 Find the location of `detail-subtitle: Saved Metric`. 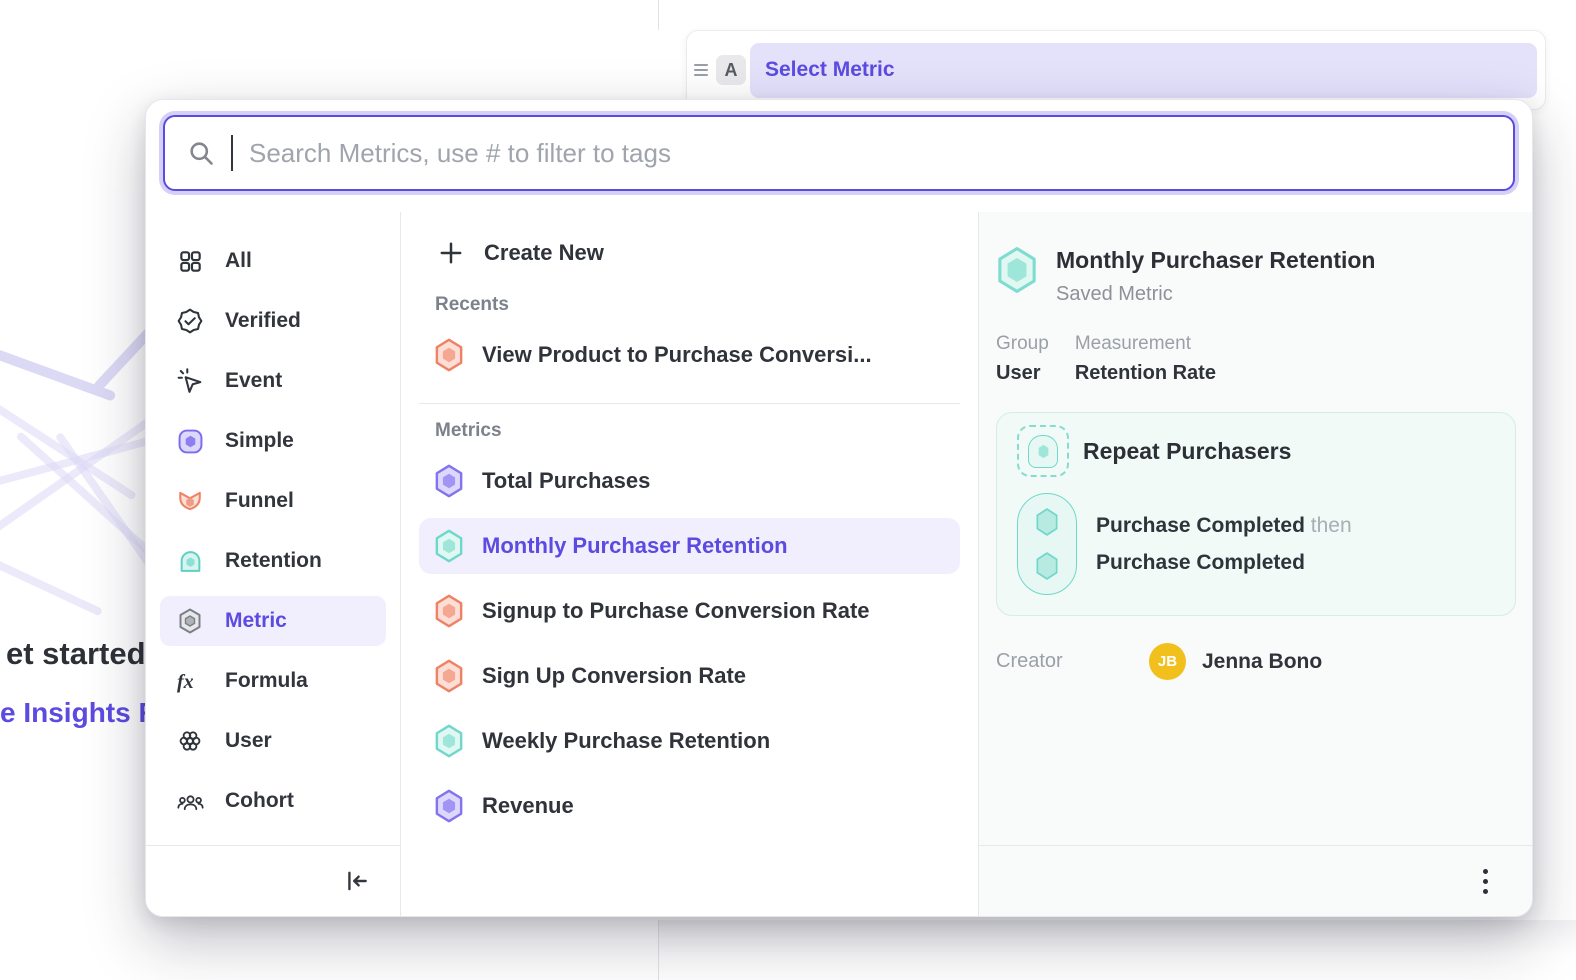

detail-subtitle: Saved Metric is located at coordinates (1114, 294).